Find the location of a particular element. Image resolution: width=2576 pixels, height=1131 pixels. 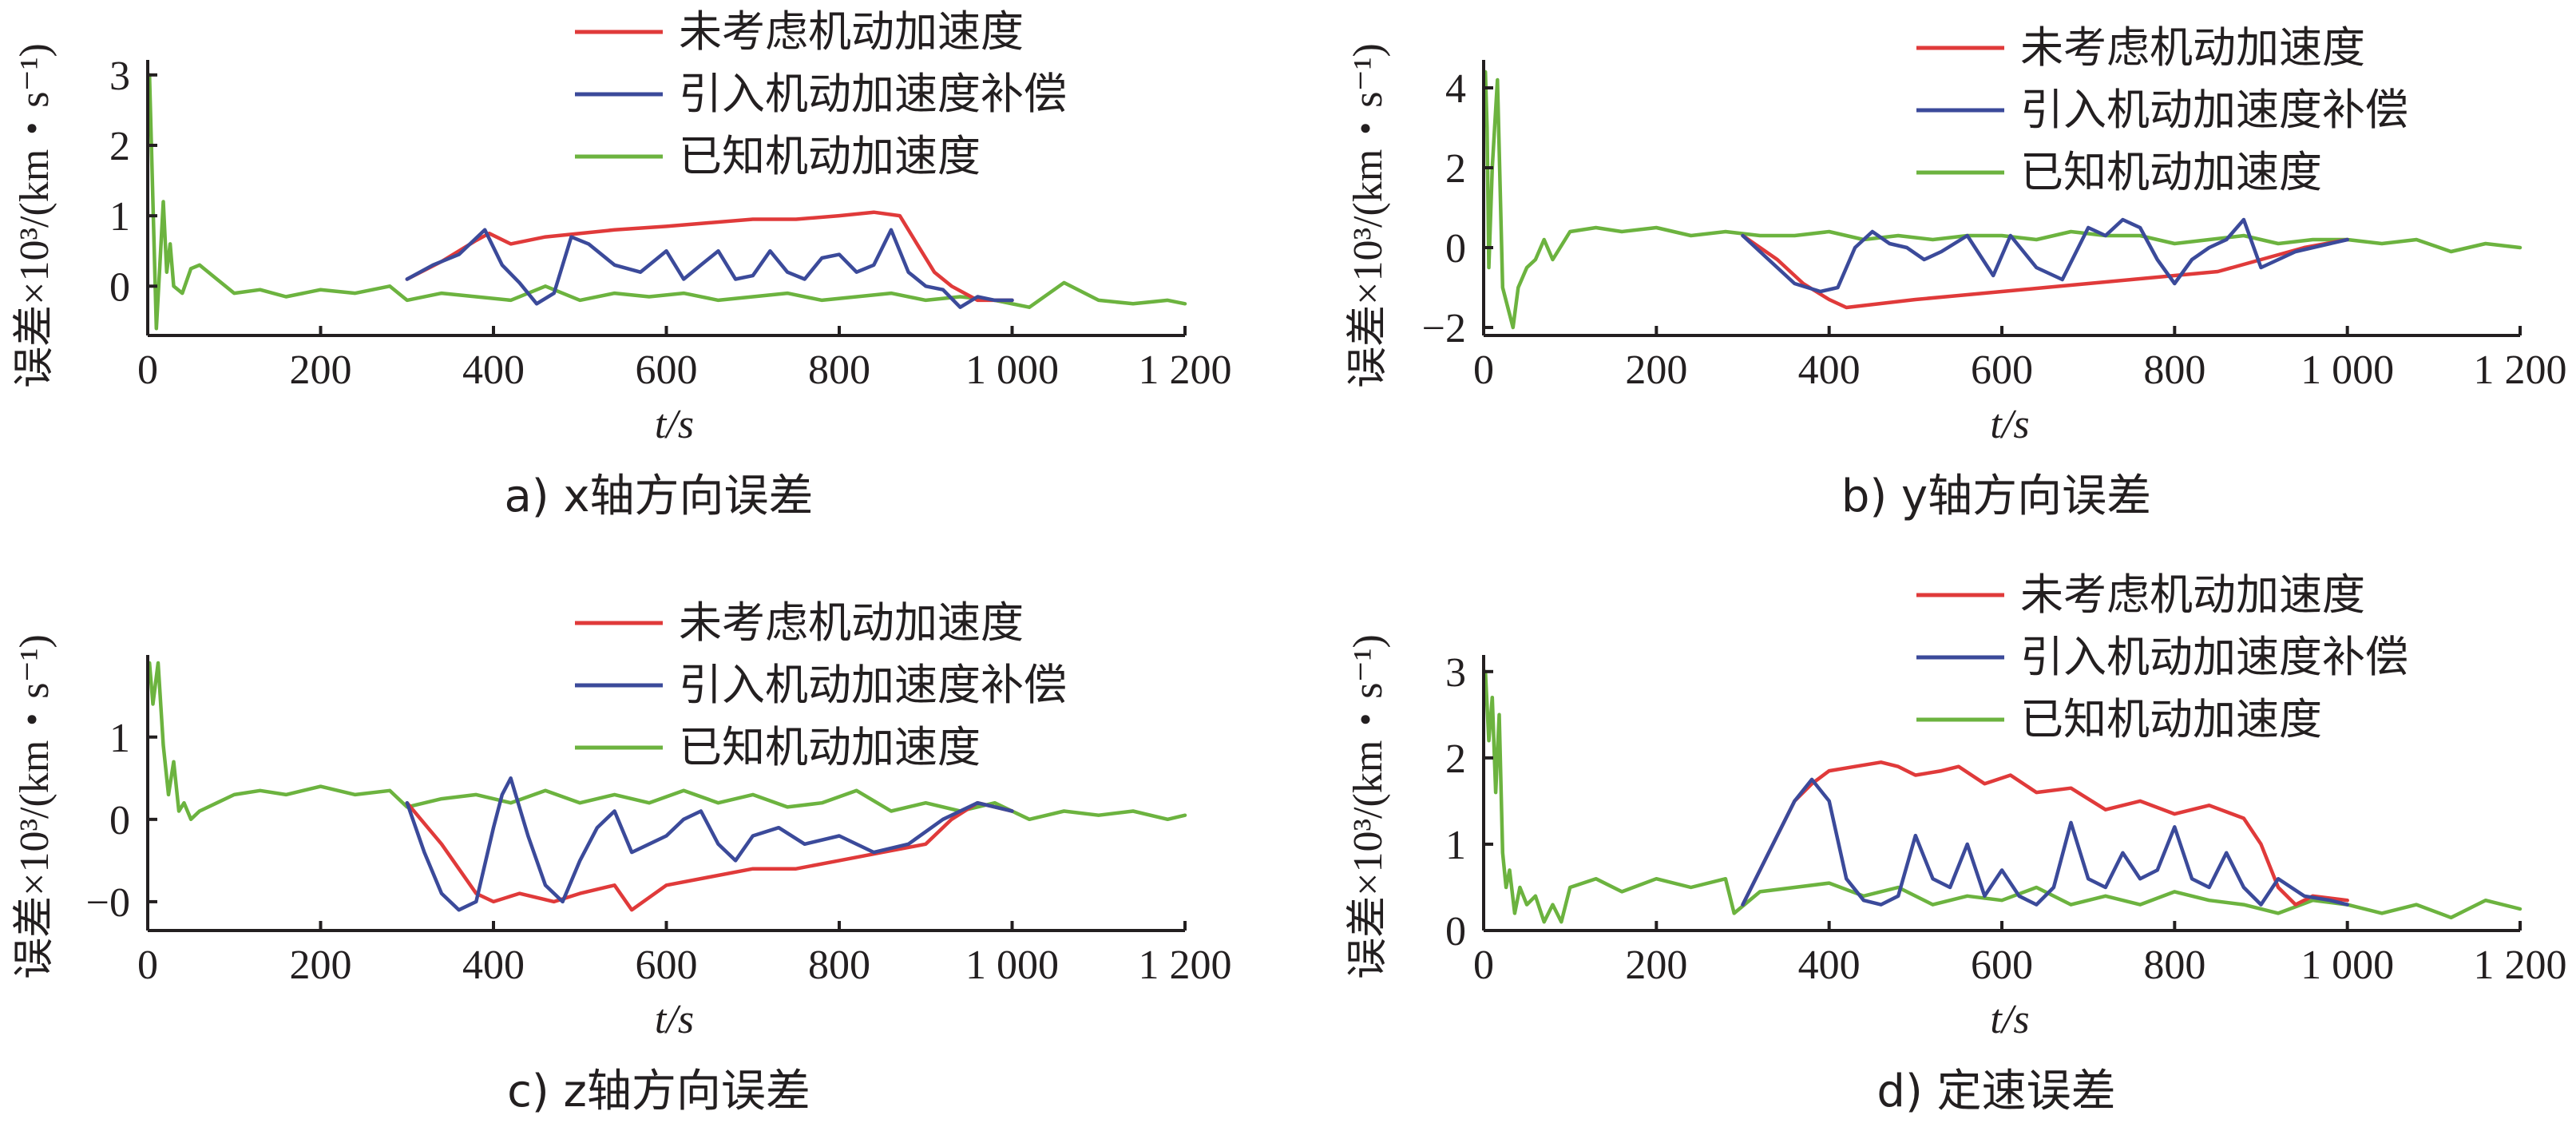

y-tick-label: −0 is located at coordinates (108, 903).